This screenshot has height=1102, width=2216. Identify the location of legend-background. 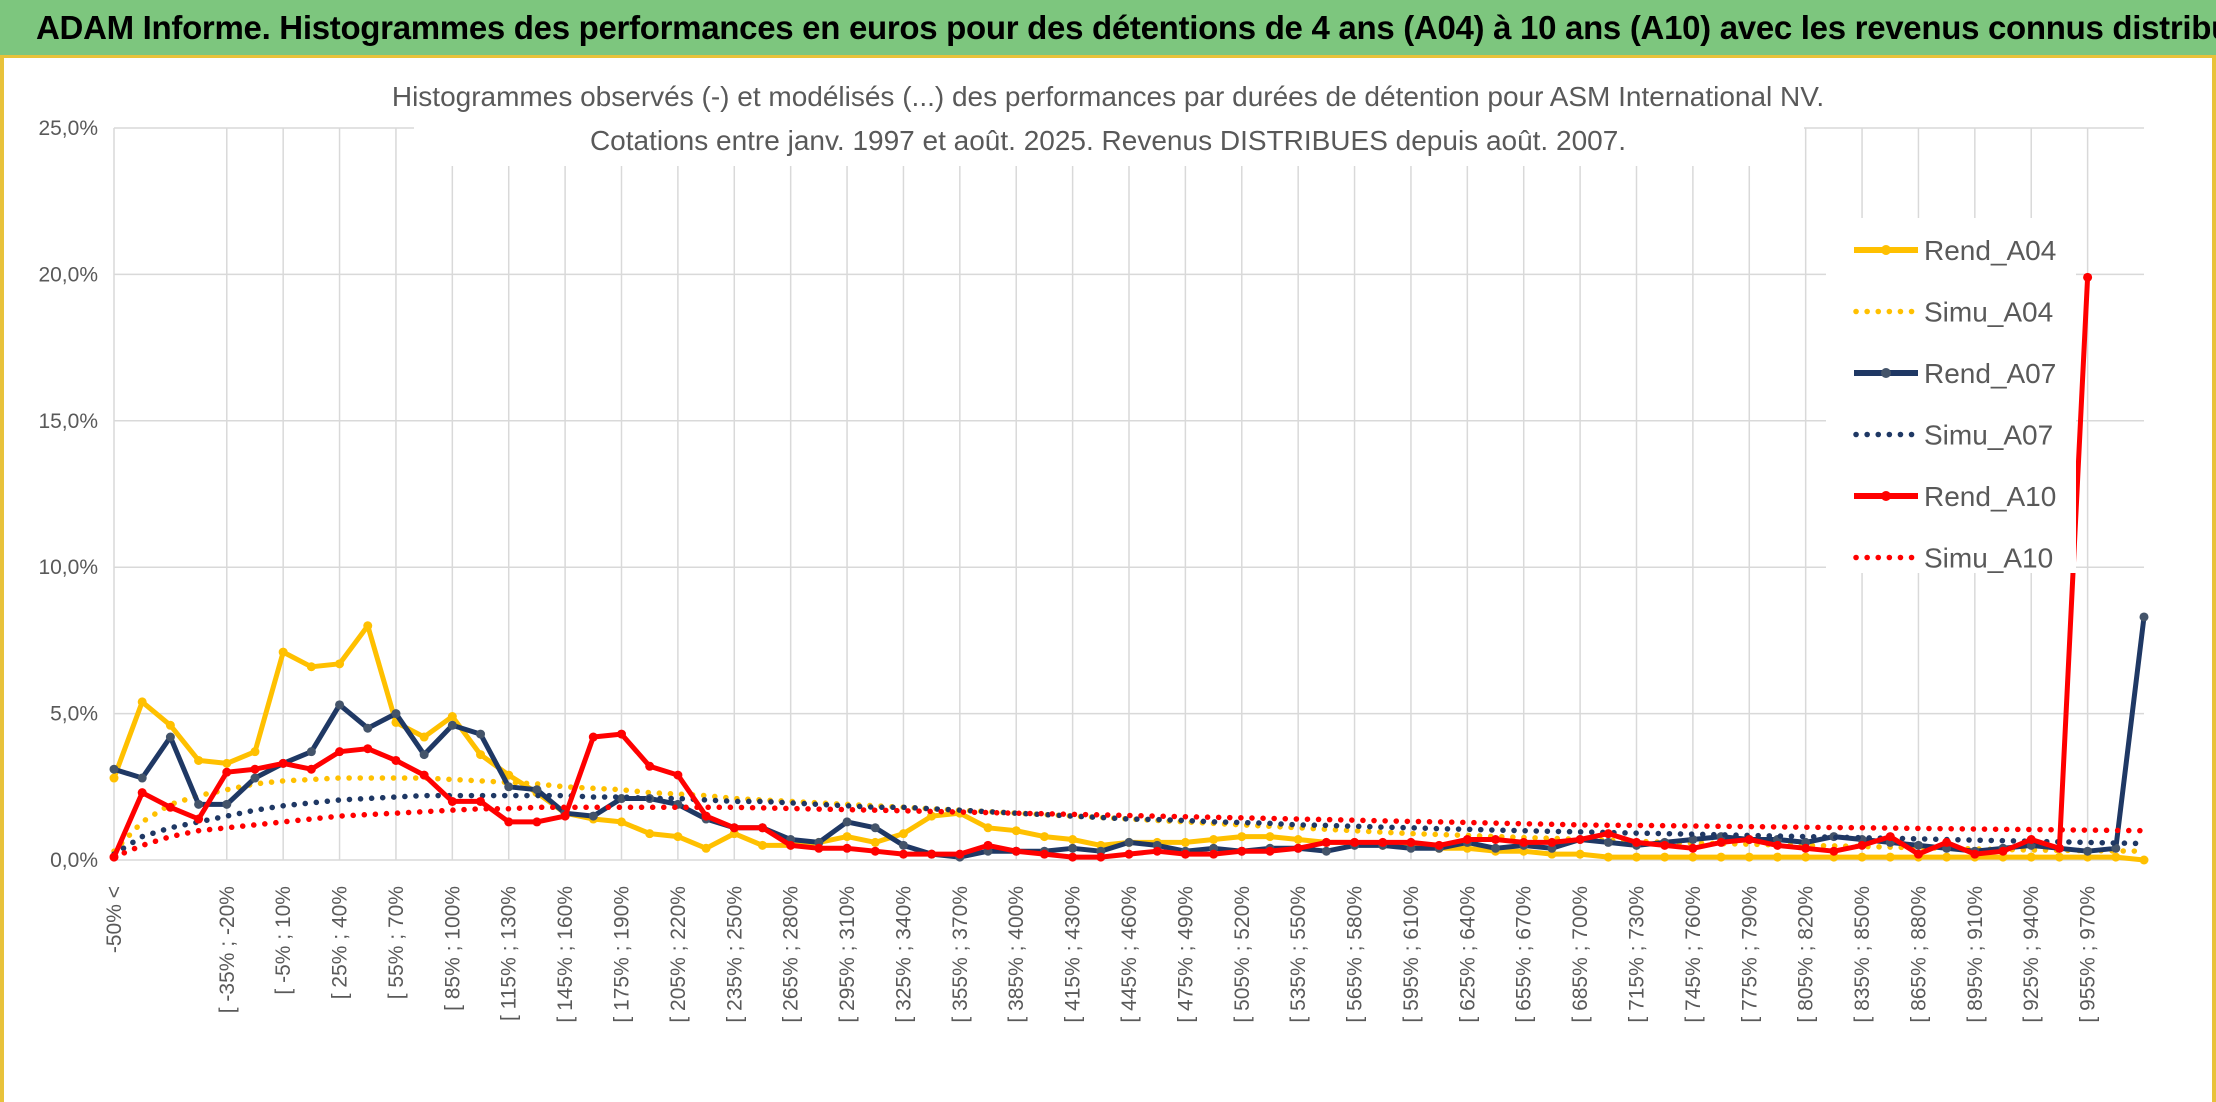
(1951, 395).